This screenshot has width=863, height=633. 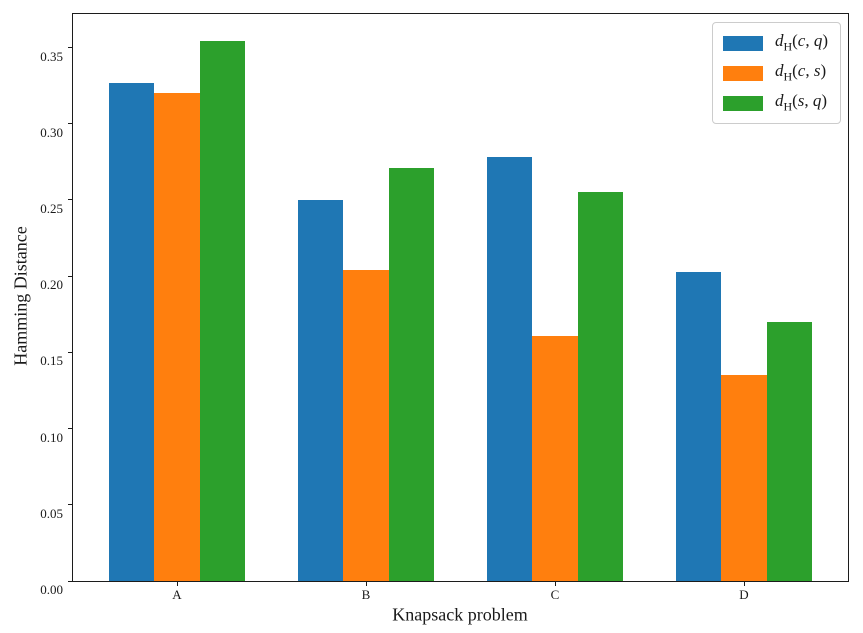 I want to click on bar-series2-C, so click(x=555, y=458).